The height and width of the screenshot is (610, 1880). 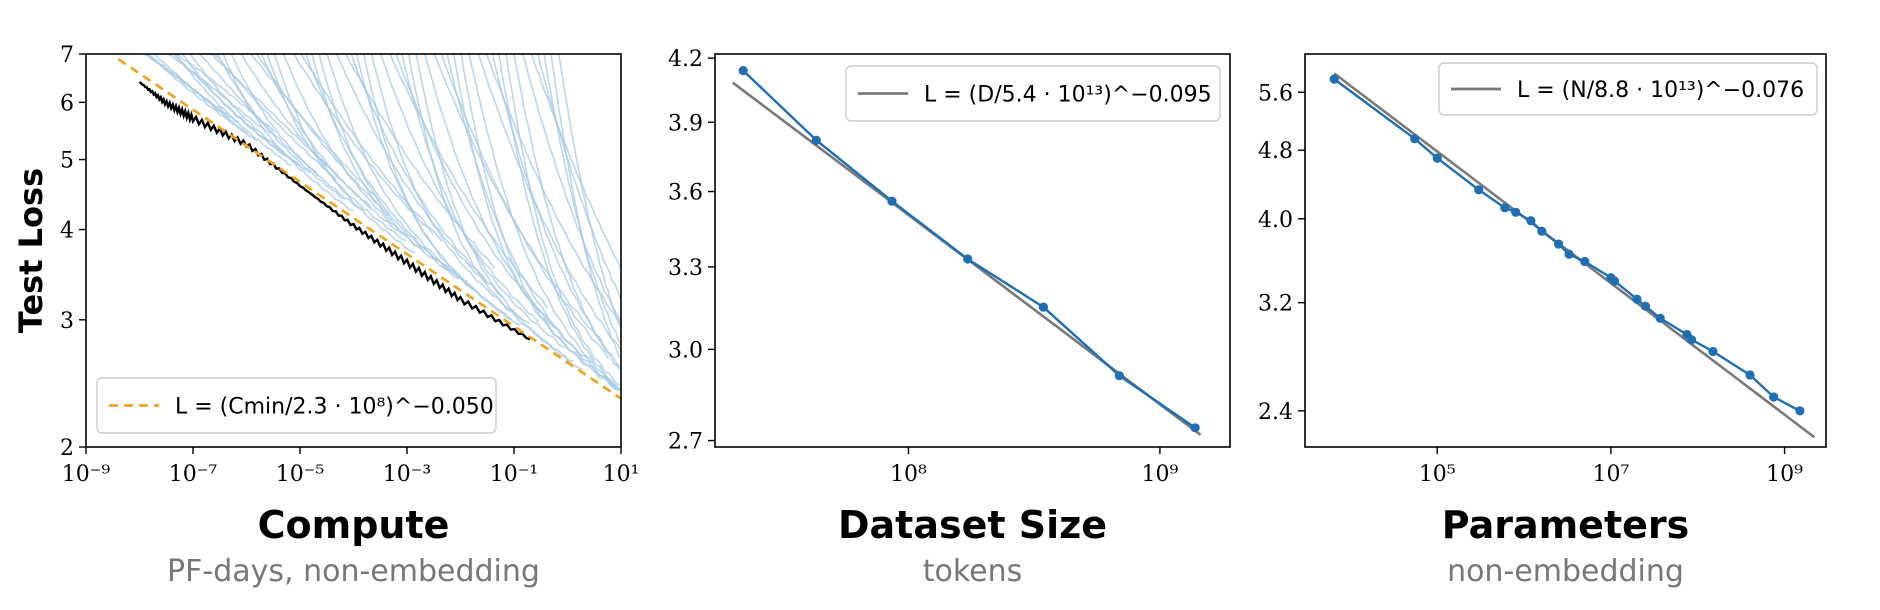 What do you see at coordinates (31, 250) in the screenshot?
I see `y-axis-label: Test Loss` at bounding box center [31, 250].